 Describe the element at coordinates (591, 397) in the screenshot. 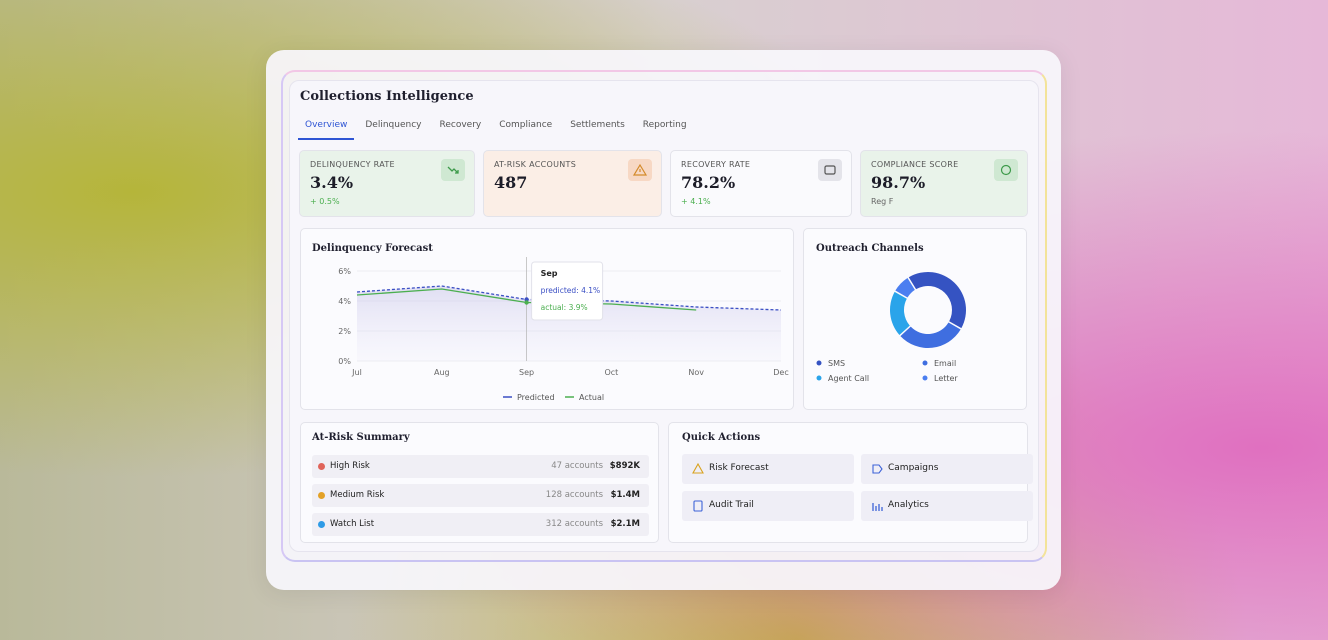

I see `legend-label: Actual` at that location.